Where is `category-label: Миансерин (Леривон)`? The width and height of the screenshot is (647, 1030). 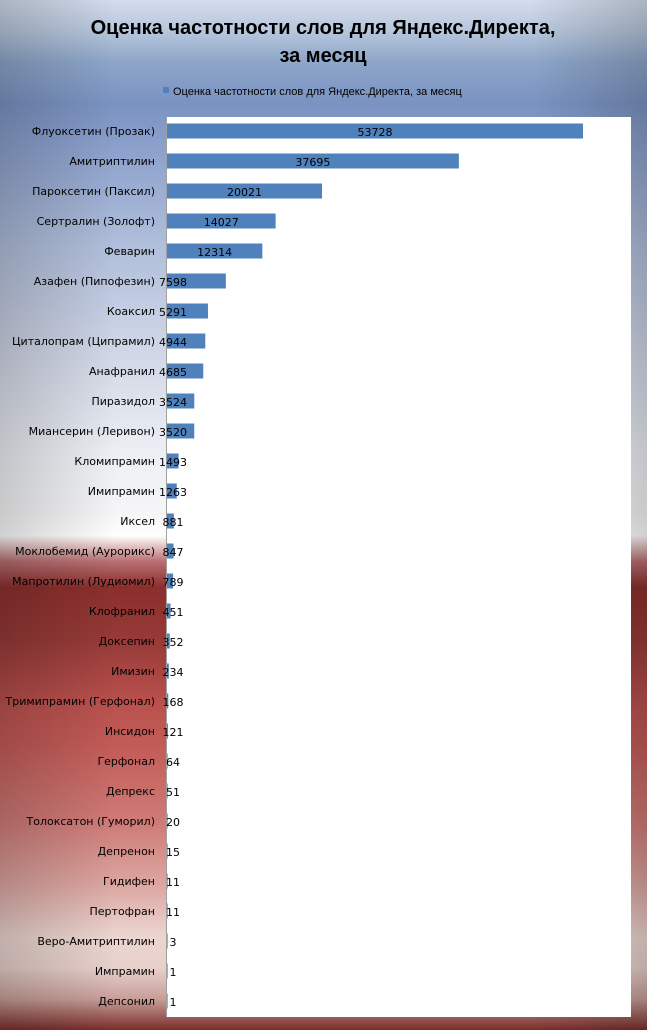 category-label: Миансерин (Леривон) is located at coordinates (92, 431).